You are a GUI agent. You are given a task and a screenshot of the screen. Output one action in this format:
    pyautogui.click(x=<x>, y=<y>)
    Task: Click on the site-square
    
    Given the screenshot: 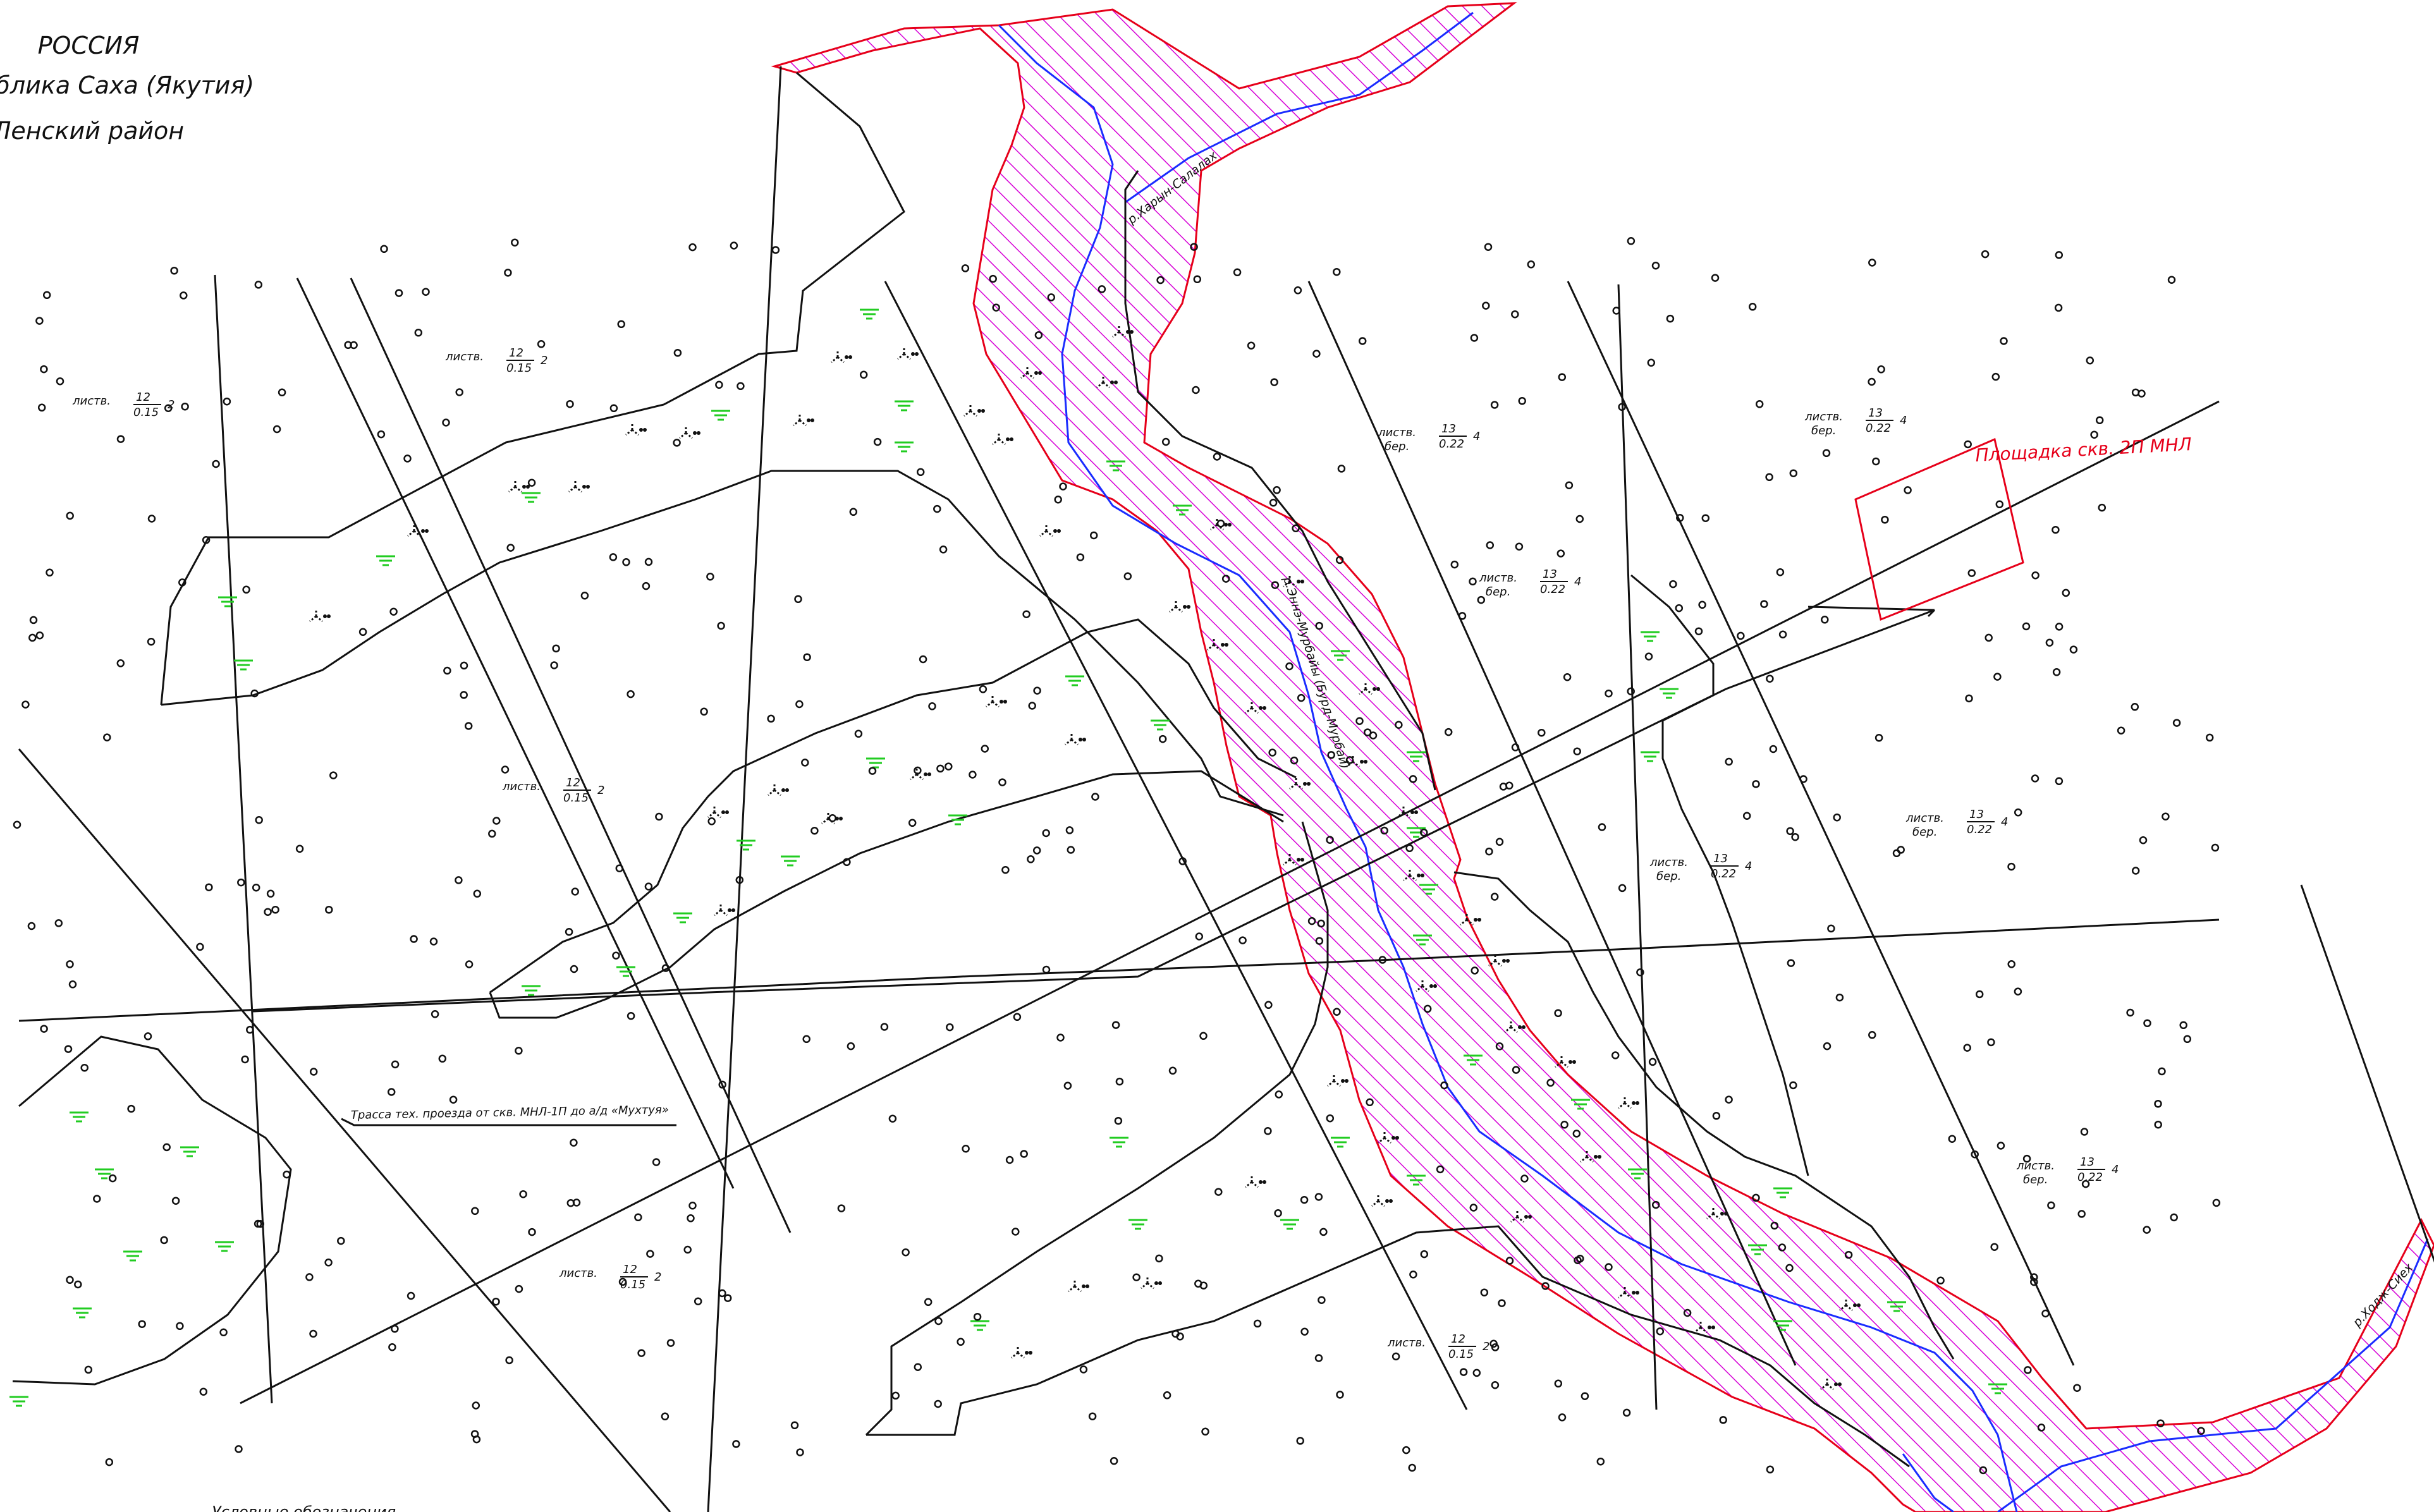 What is the action you would take?
    pyautogui.click(x=1939, y=529)
    